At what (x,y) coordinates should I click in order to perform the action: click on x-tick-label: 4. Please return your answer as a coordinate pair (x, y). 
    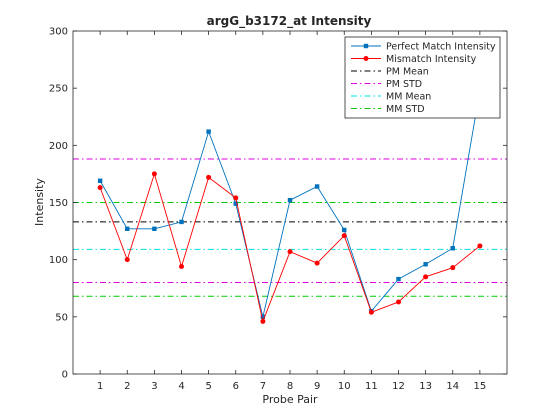
    Looking at the image, I should click on (181, 386).